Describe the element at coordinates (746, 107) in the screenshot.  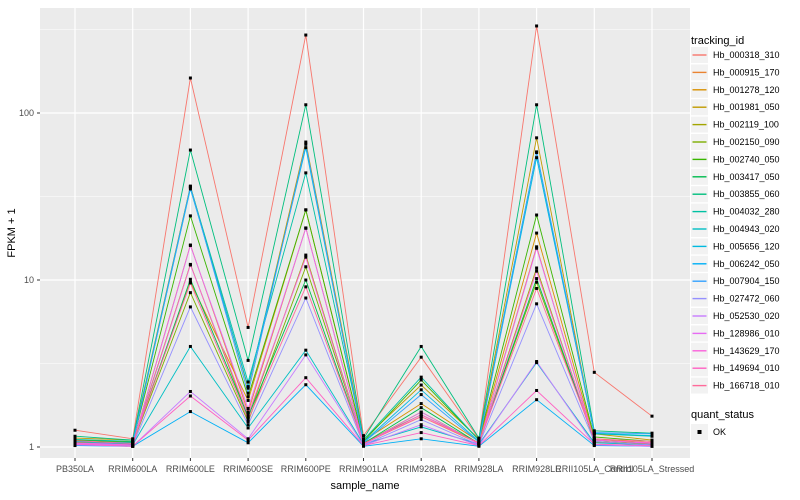
I see `legend-item-label: Hb_001981_050` at that location.